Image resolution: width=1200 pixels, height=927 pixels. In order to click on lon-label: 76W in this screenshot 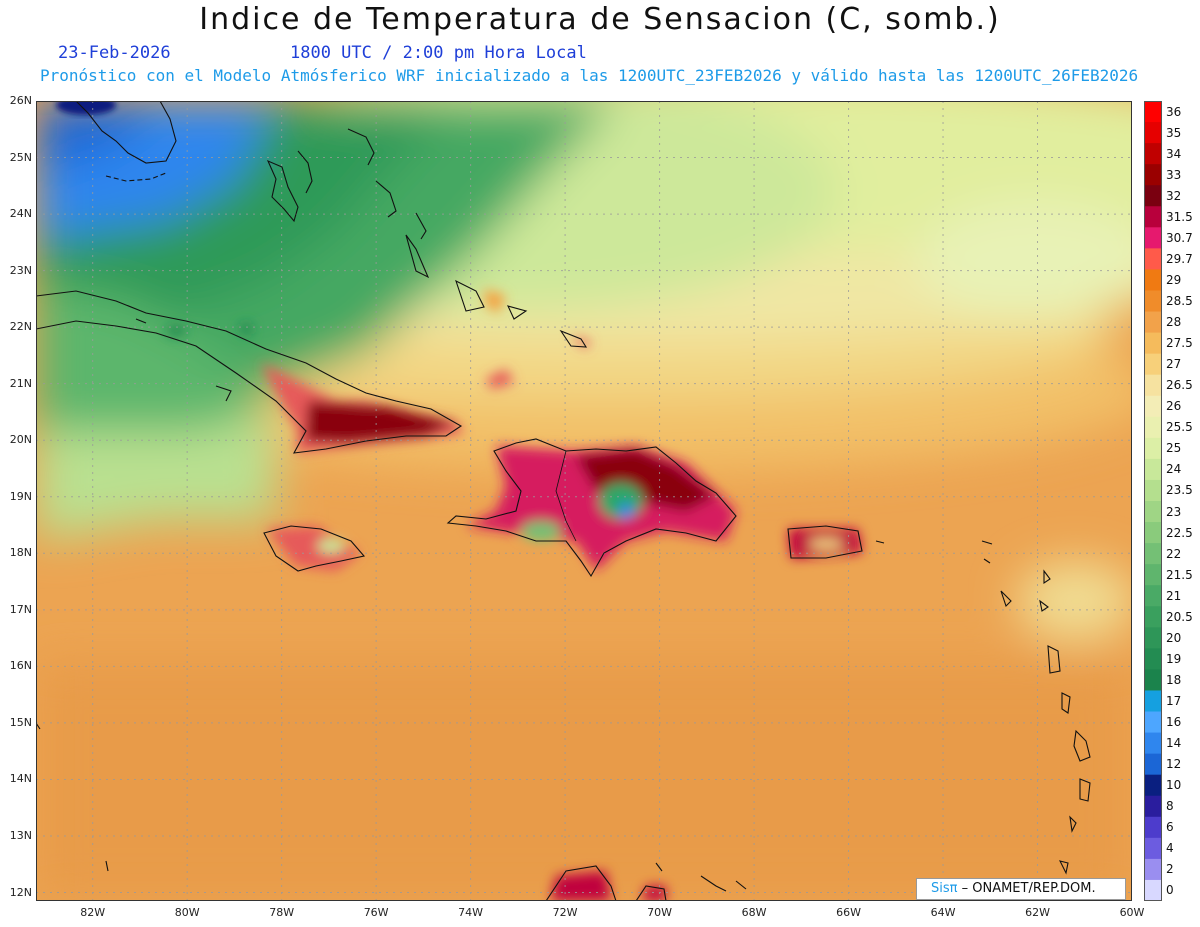, I will do `click(376, 912)`.